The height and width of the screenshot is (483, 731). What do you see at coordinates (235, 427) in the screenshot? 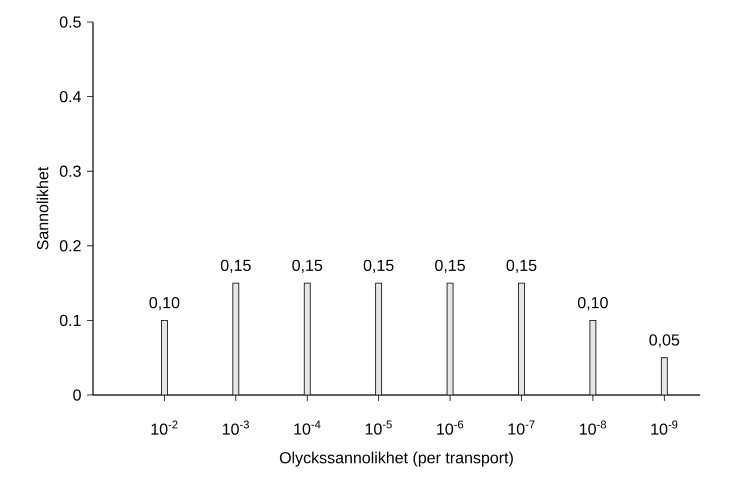
I see `x-tick-label: 10$^{-3}$` at bounding box center [235, 427].